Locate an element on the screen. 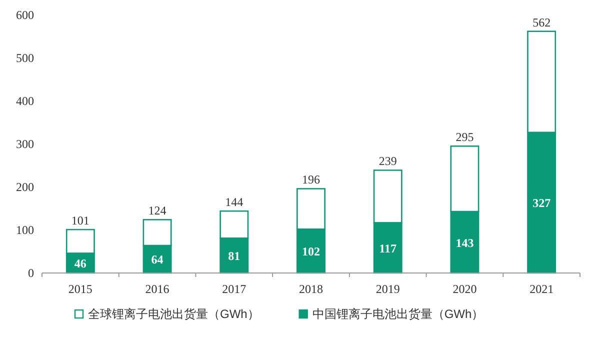 This screenshot has height=337, width=596. y-tick-label: 300 is located at coordinates (25, 144).